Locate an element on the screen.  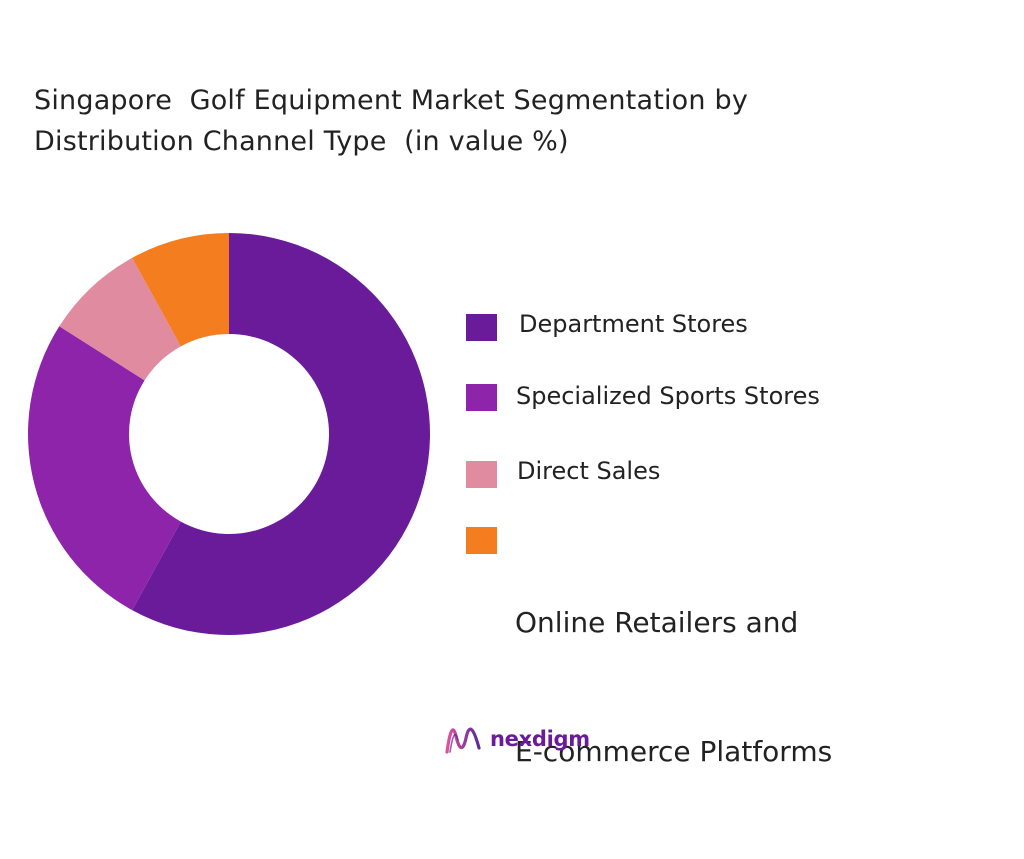
brand-name: nexdigm is located at coordinates (540, 739).